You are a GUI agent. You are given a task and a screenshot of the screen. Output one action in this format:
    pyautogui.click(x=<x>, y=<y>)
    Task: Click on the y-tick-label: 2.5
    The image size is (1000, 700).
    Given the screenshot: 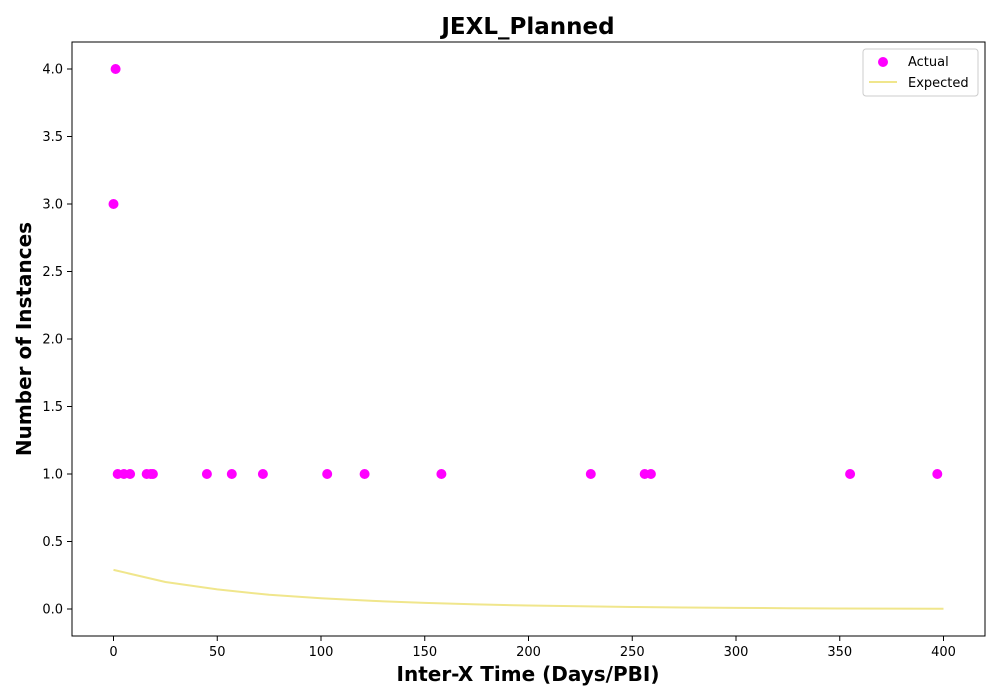 What is the action you would take?
    pyautogui.click(x=52, y=272)
    